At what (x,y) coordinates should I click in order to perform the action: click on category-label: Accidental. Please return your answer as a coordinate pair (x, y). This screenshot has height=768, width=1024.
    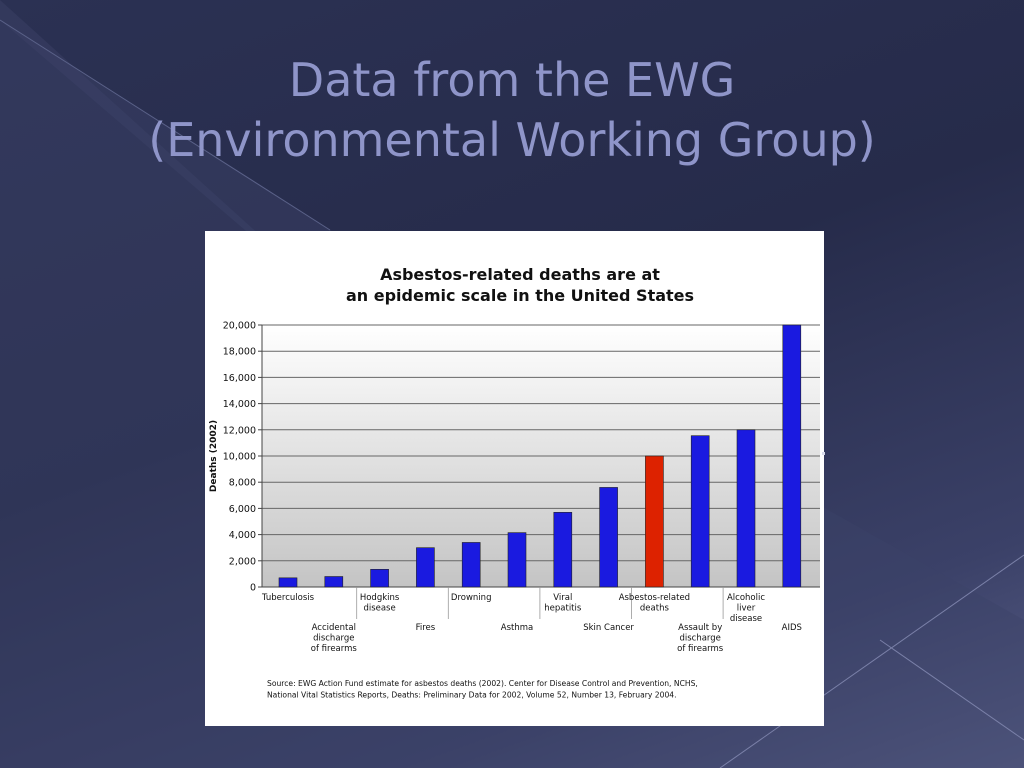
    Looking at the image, I should click on (334, 628).